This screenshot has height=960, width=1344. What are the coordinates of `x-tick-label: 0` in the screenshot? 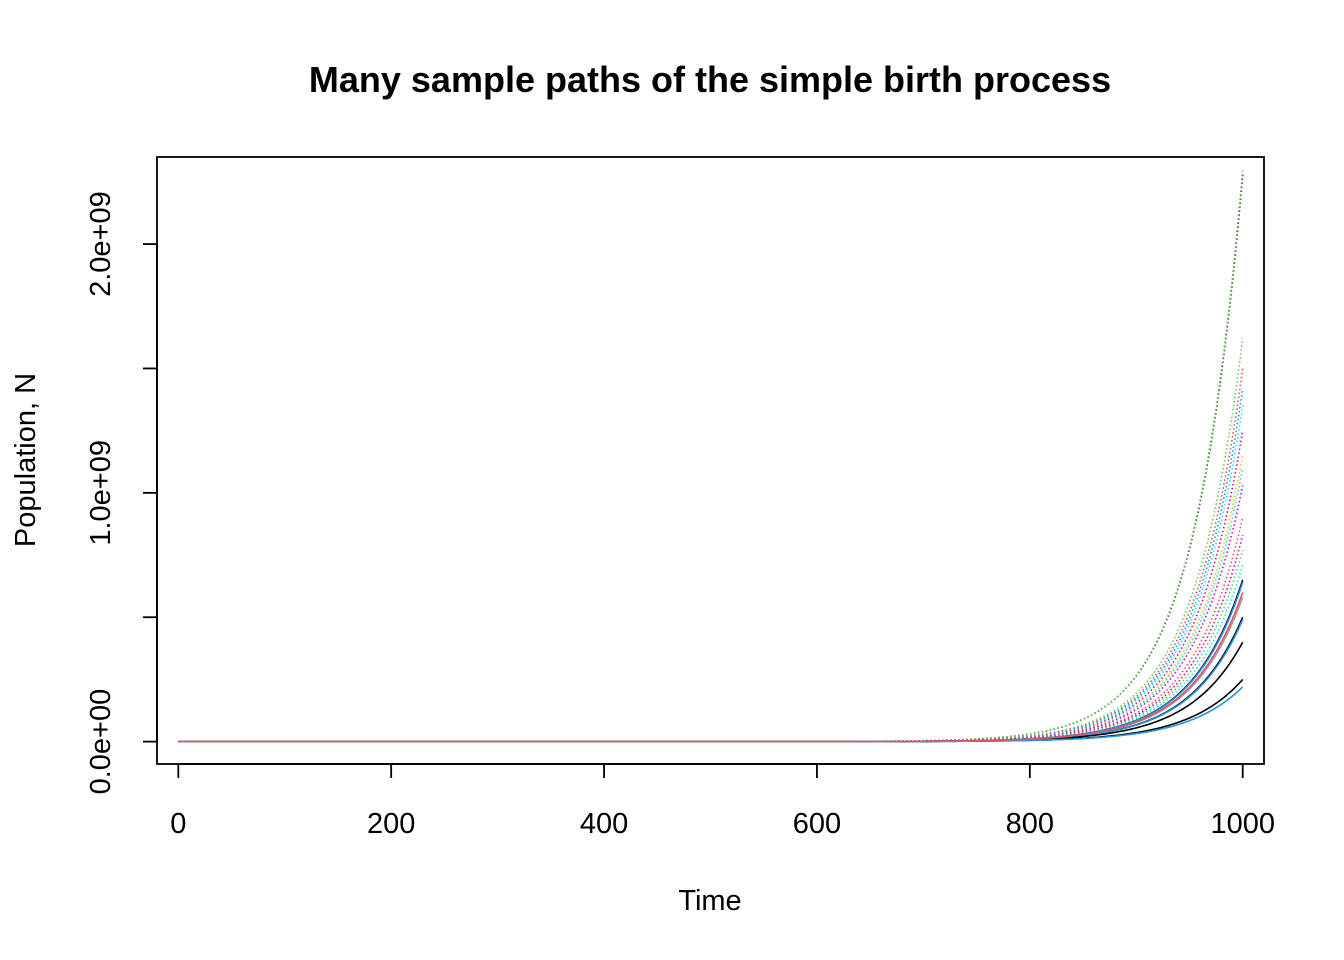 It's located at (178, 824).